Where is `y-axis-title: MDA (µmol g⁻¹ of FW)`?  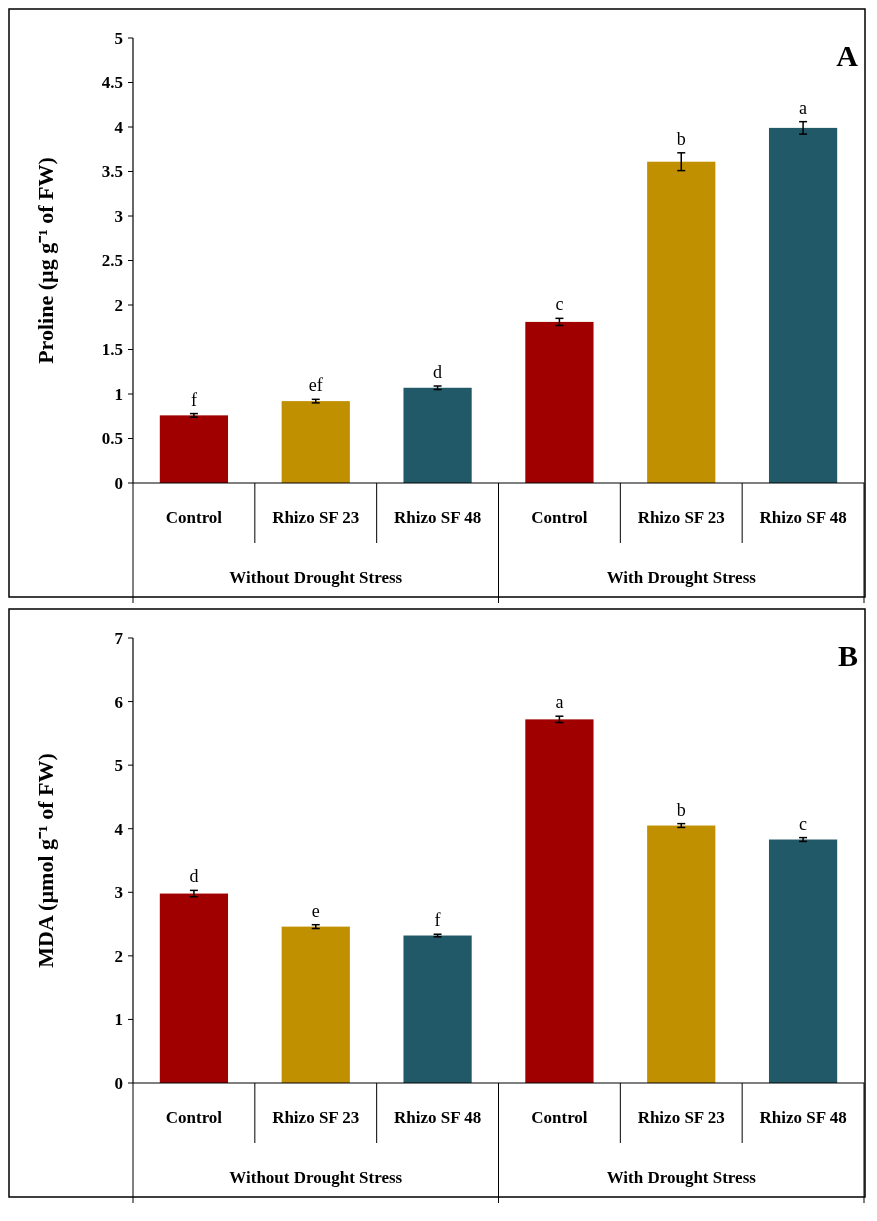 y-axis-title: MDA (µmol g⁻¹ of FW) is located at coordinates (45, 860).